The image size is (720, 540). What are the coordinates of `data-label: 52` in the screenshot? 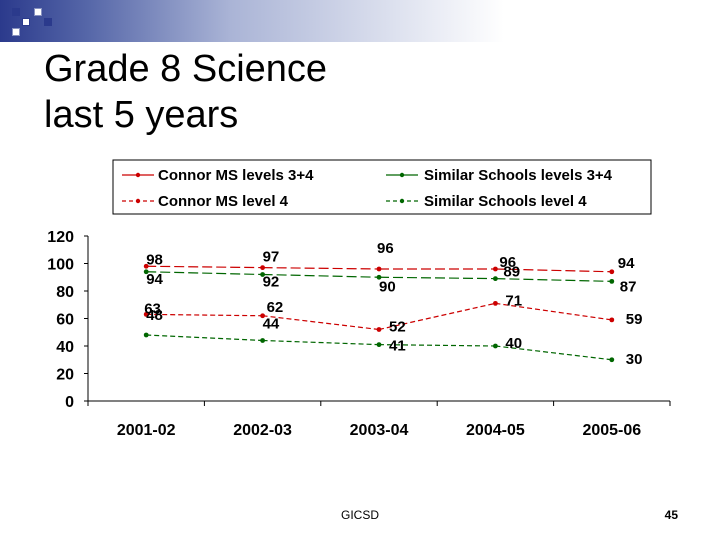 It's located at (397, 327).